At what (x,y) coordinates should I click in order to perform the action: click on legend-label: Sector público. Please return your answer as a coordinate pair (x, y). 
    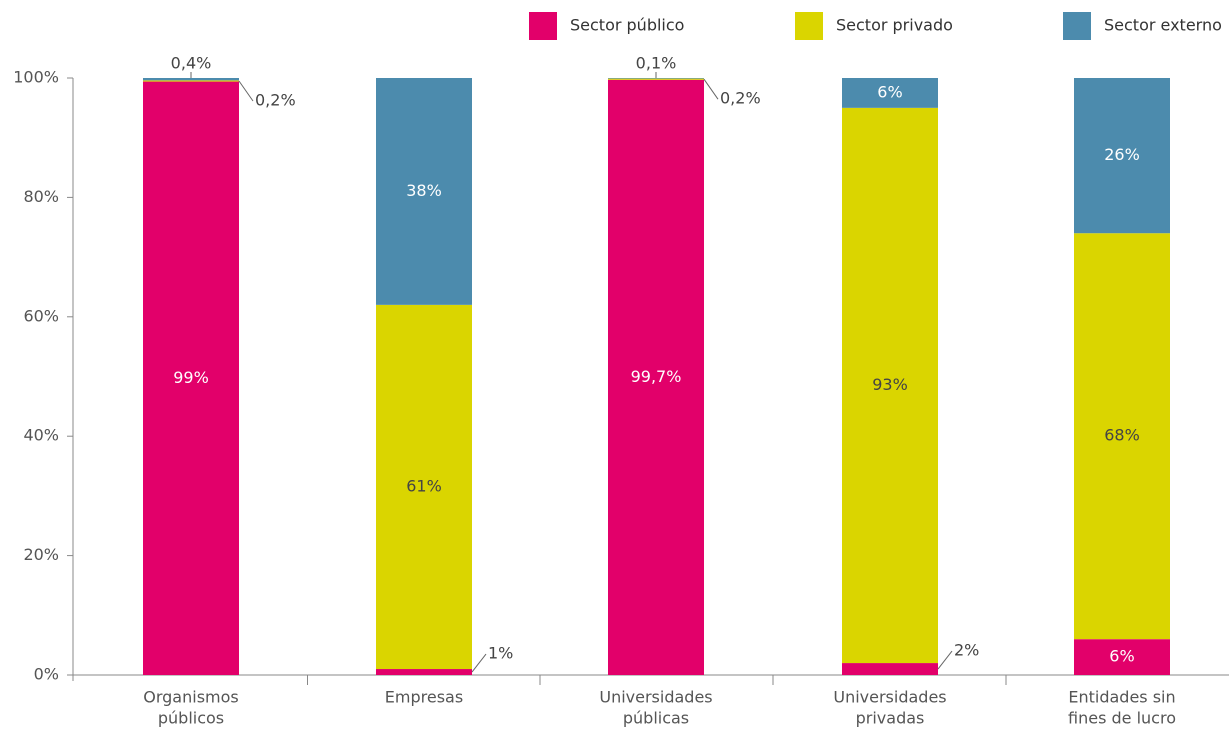
    Looking at the image, I should click on (627, 25).